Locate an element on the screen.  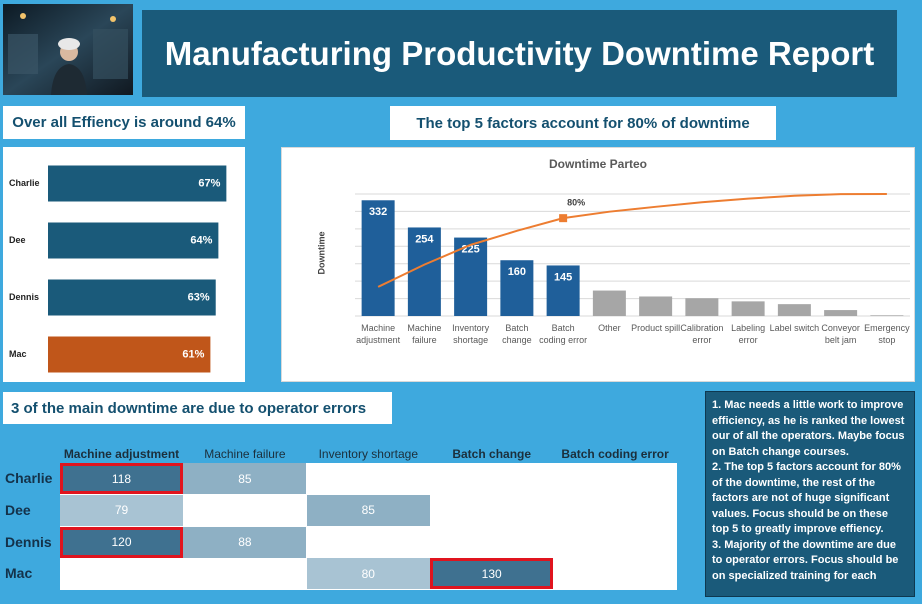
y-axis-label: Downtime is located at coordinates (321, 252).